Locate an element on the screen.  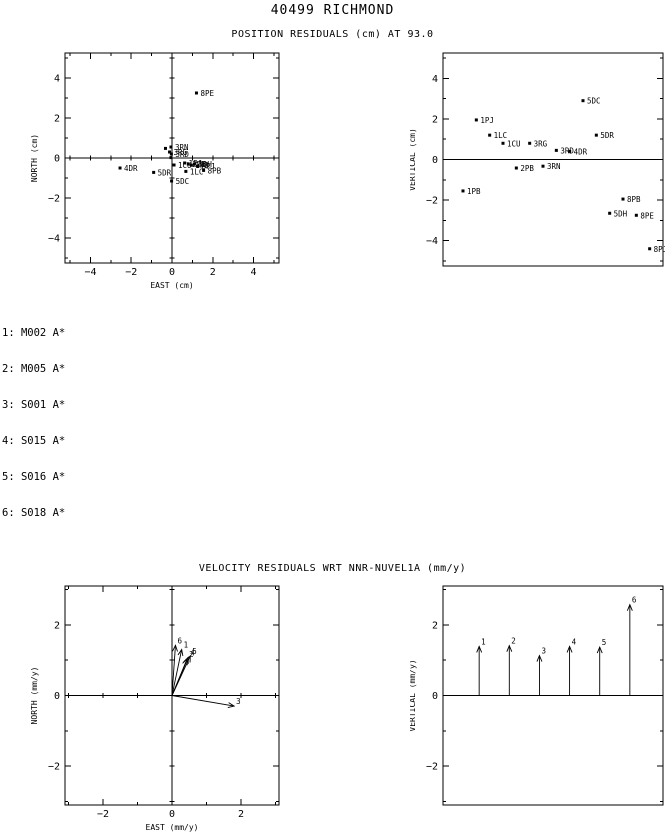
chart-text: 3RG is located at coordinates (541, 143).